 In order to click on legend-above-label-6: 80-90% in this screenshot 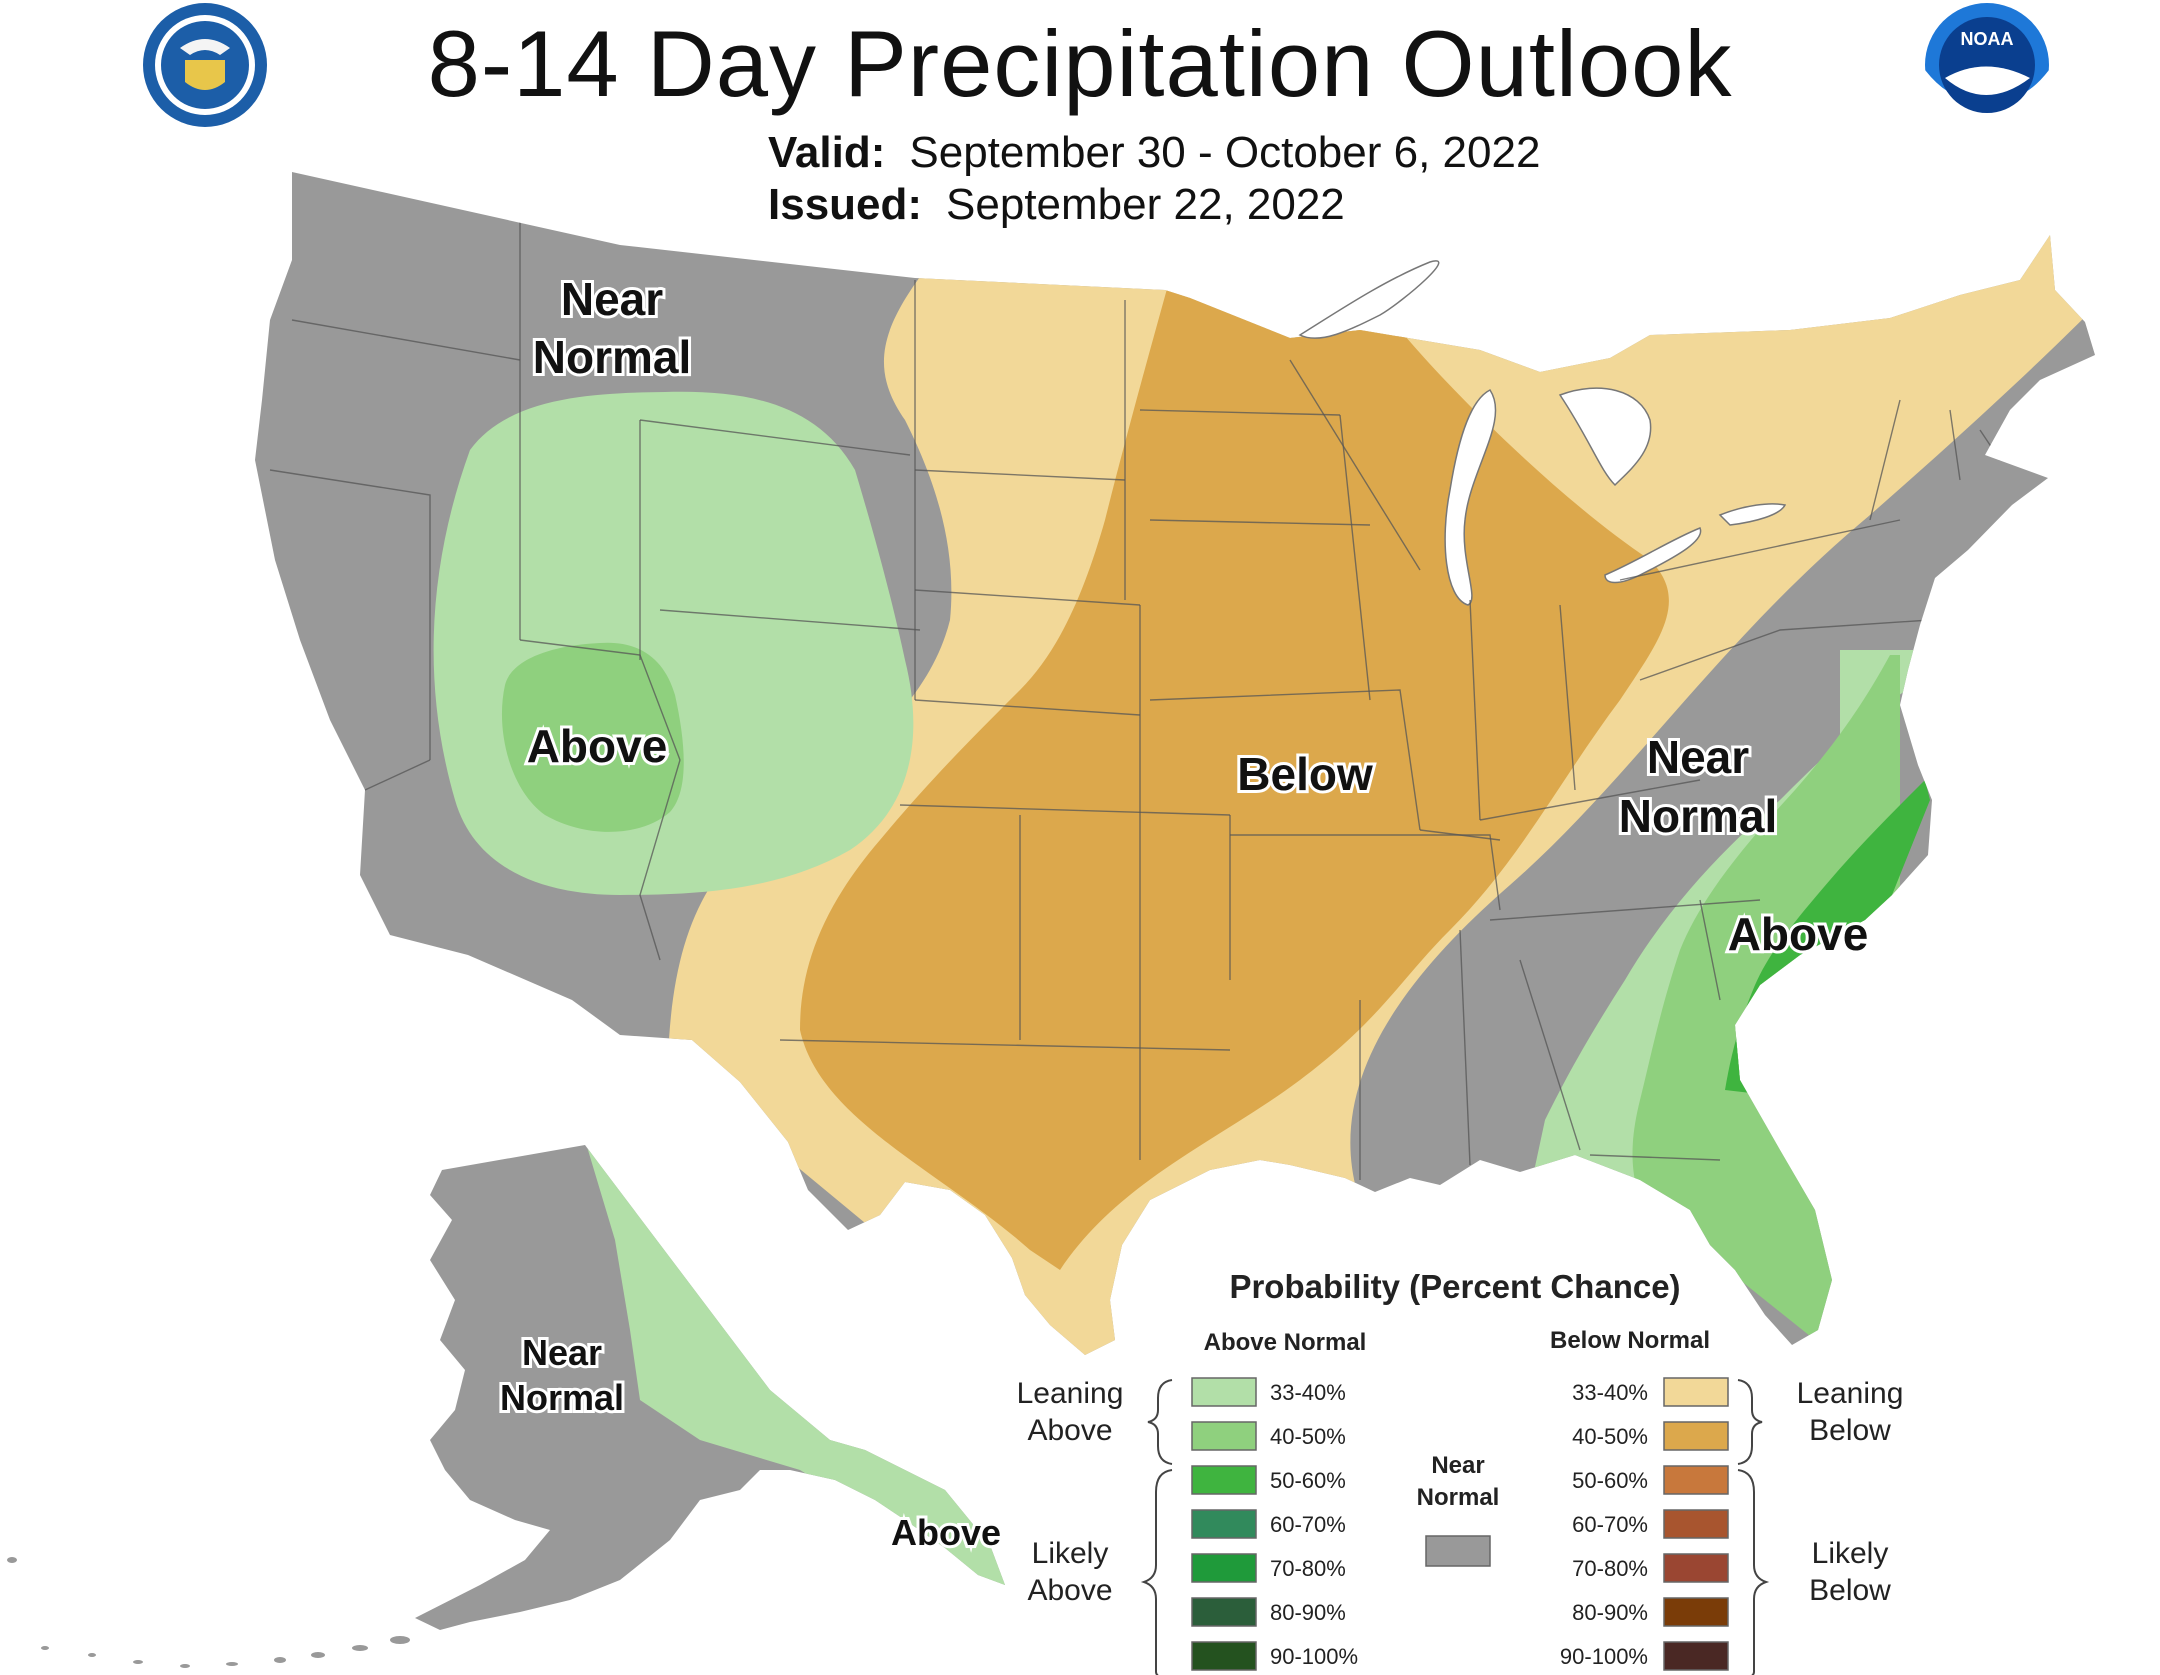, I will do `click(1308, 1612)`.